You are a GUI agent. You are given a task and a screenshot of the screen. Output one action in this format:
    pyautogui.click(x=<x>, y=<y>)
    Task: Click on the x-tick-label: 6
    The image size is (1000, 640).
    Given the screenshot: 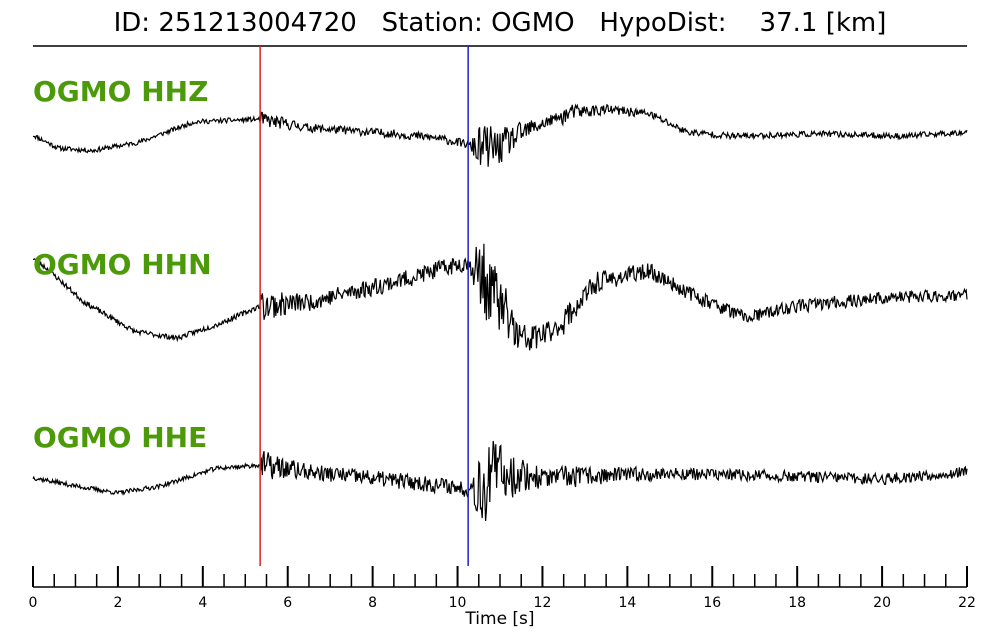 What is the action you would take?
    pyautogui.click(x=287, y=603)
    